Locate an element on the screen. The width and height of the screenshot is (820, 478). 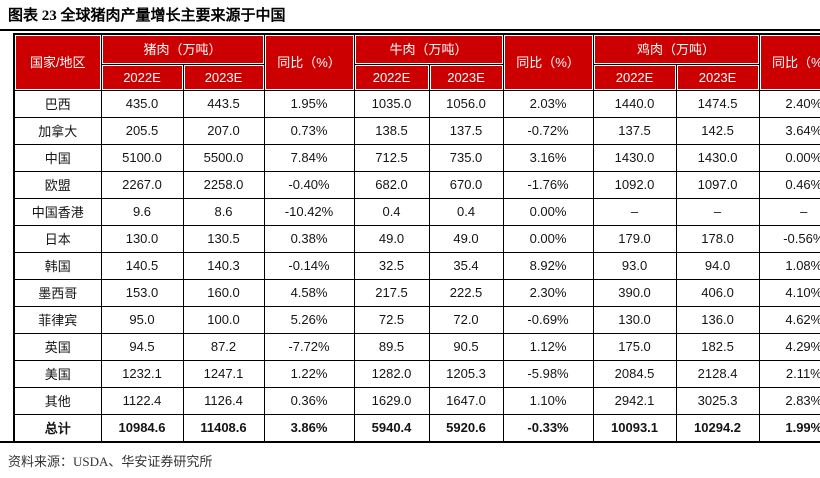
table-cell: 94.5 is located at coordinates (142, 346).